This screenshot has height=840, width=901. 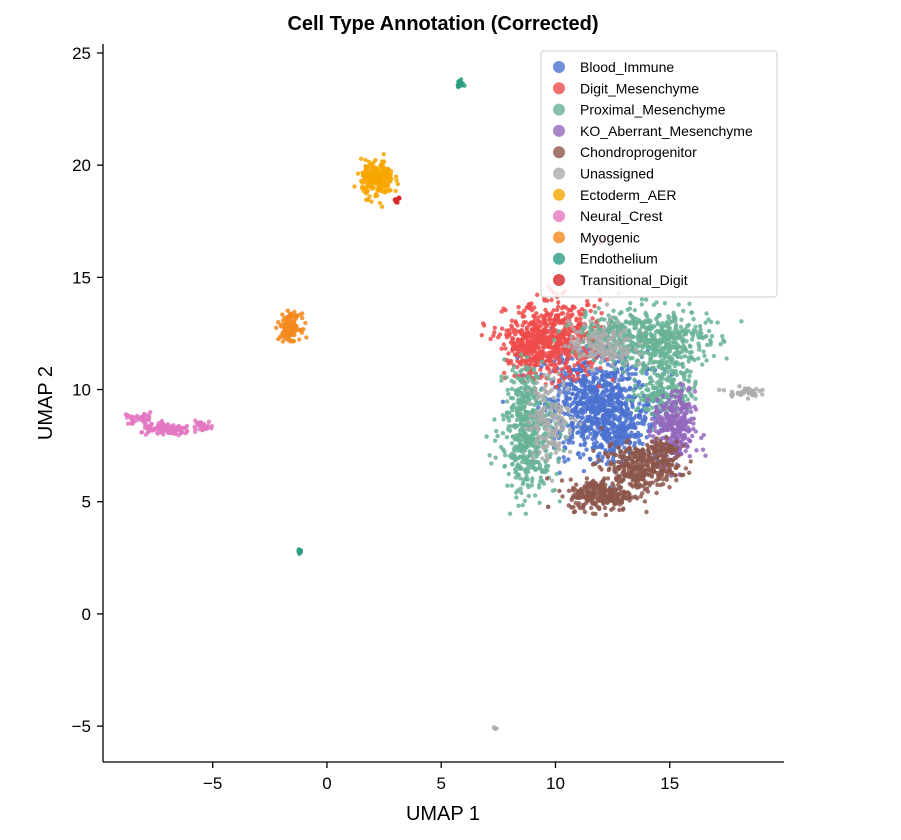 What do you see at coordinates (555, 783) in the screenshot?
I see `x-tick-label: 10` at bounding box center [555, 783].